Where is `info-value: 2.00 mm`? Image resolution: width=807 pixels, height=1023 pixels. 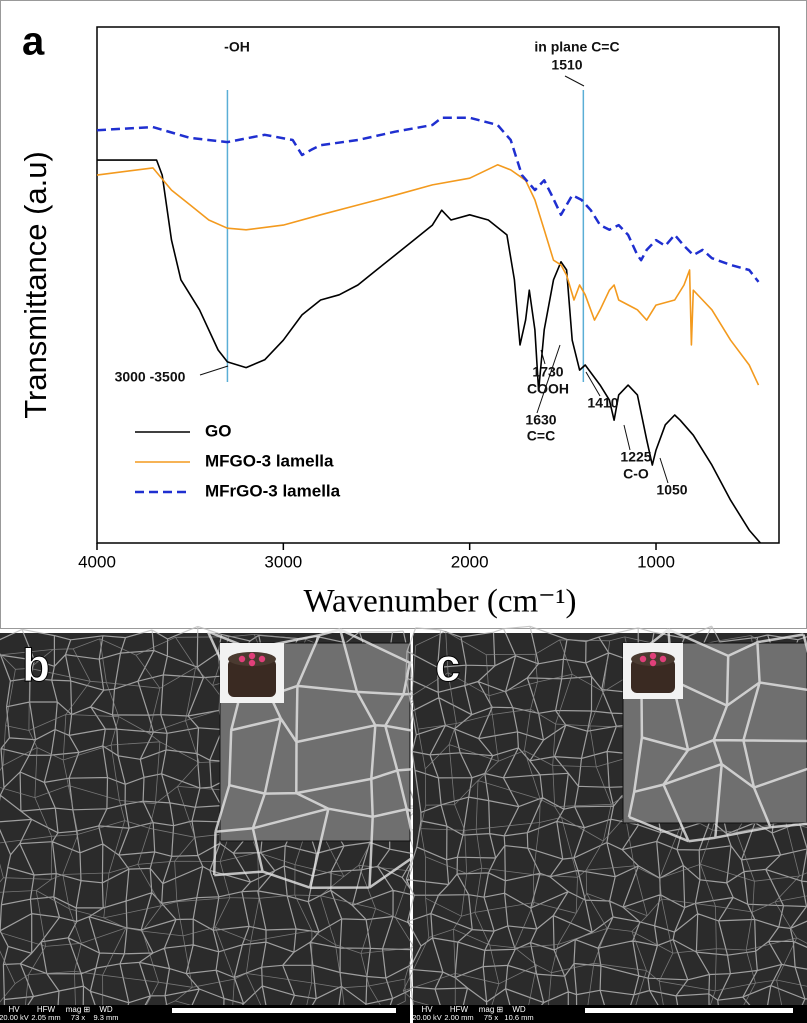 info-value: 2.00 mm is located at coordinates (458, 1017).